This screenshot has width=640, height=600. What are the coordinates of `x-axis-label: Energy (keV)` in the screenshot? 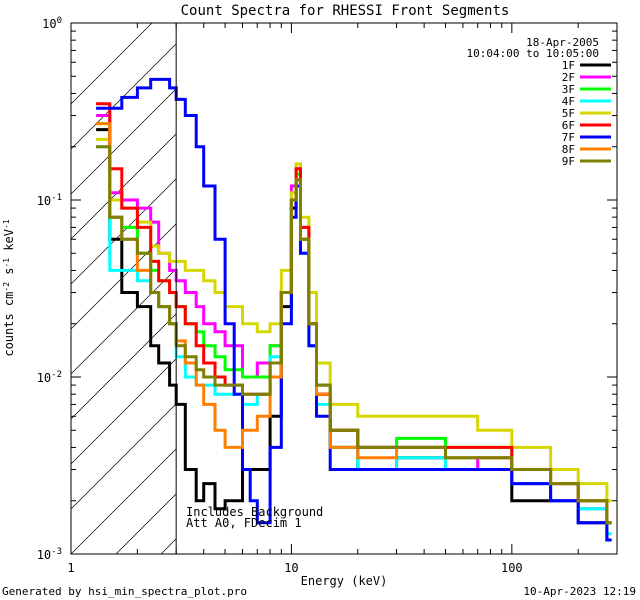 It's located at (344, 581).